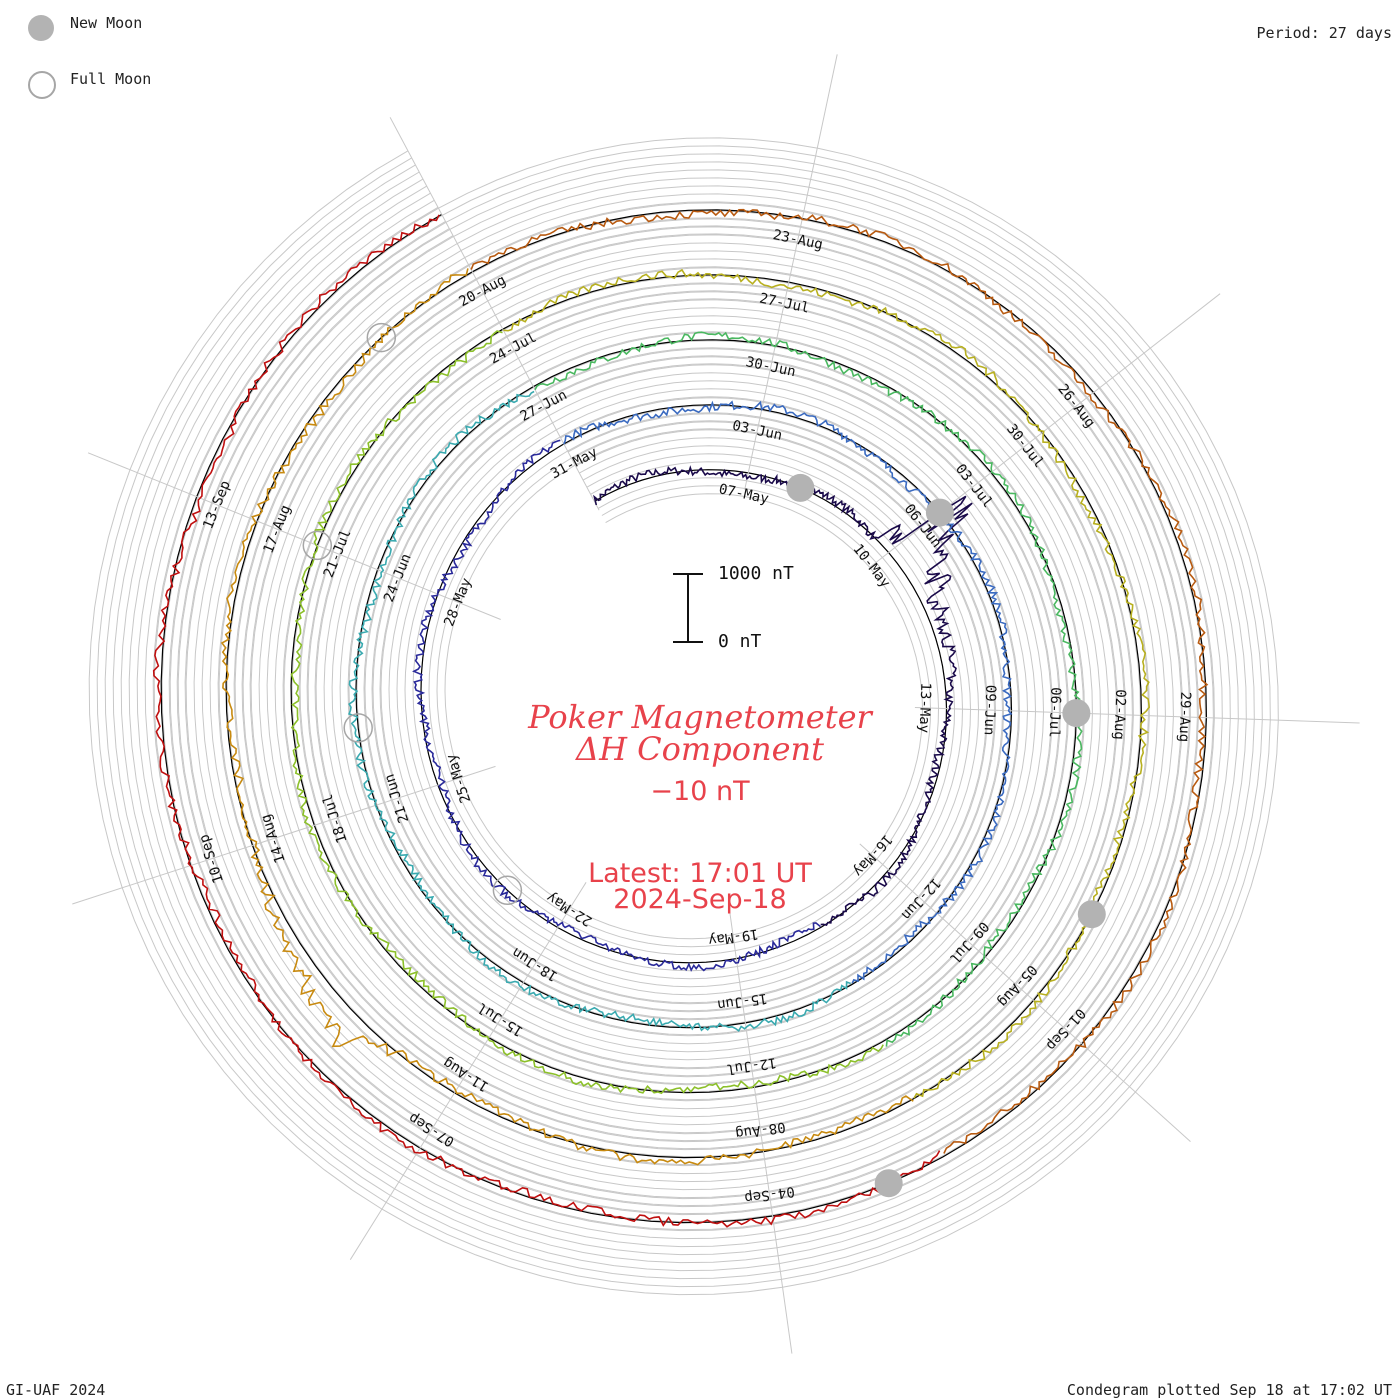  What do you see at coordinates (700, 873) in the screenshot?
I see `latest-time: Latest: 17:01 UT` at bounding box center [700, 873].